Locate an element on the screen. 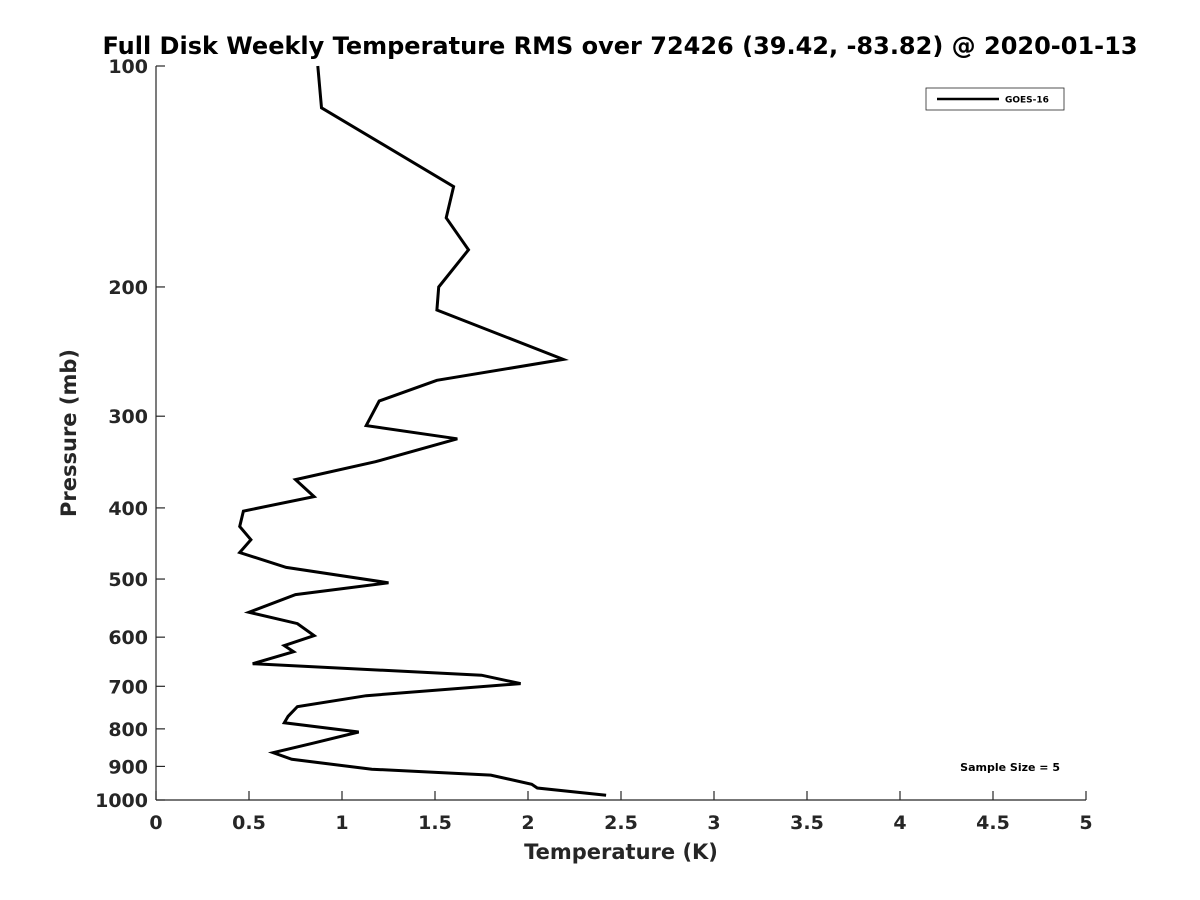 The height and width of the screenshot is (900, 1200). y-tick-label: 100 is located at coordinates (128, 67).